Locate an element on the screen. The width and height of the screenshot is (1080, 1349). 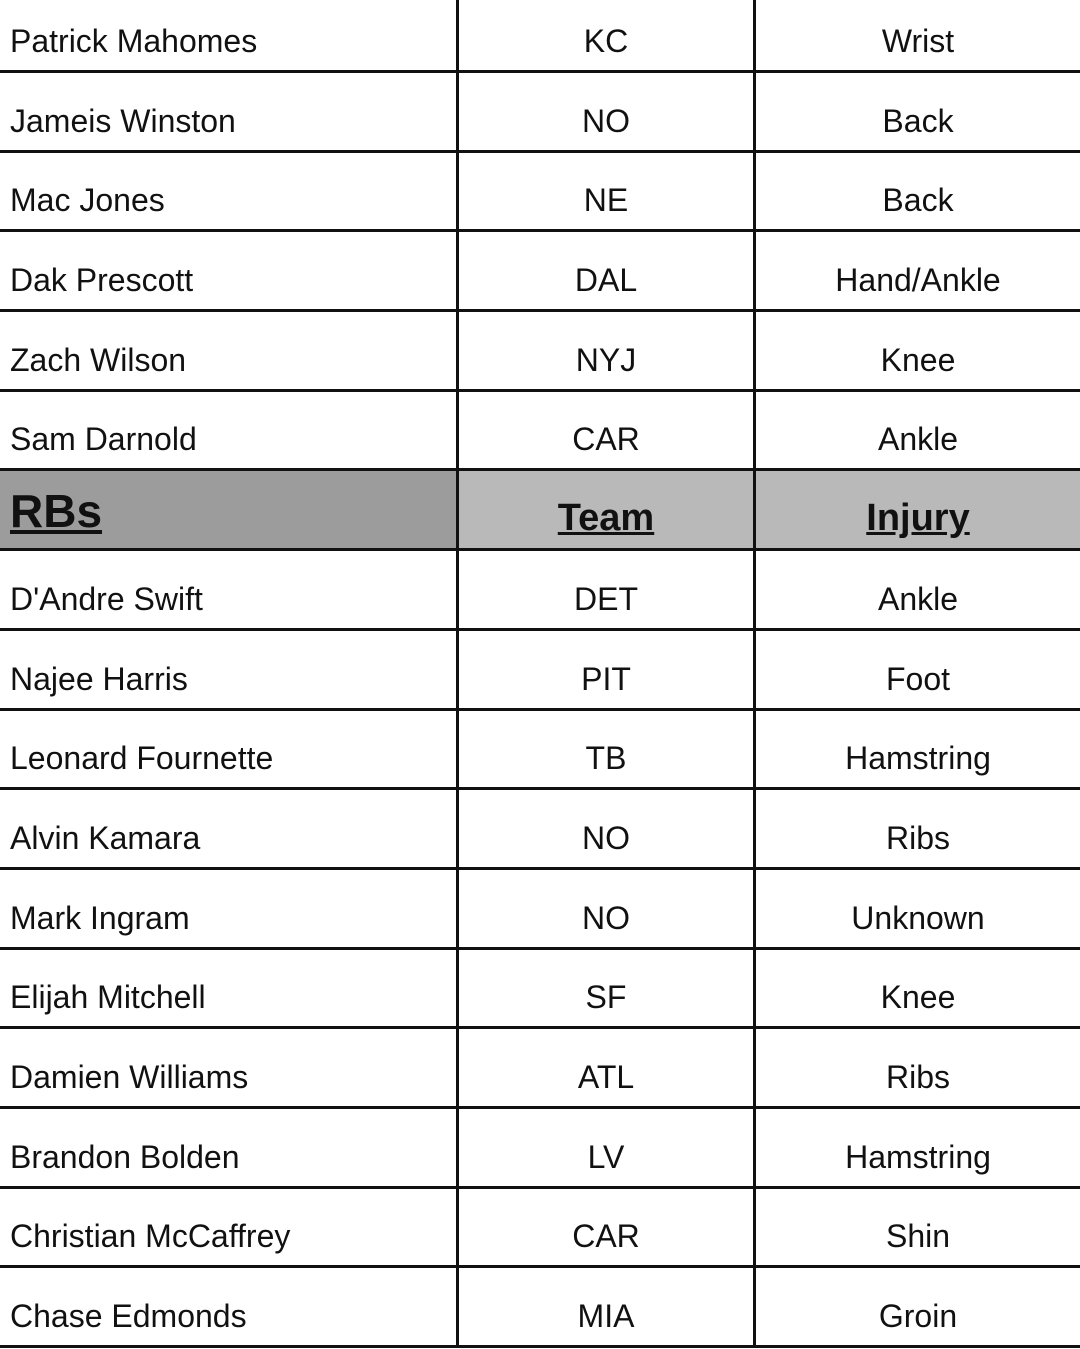
player-cell: Zach Wilson is located at coordinates (229, 350).